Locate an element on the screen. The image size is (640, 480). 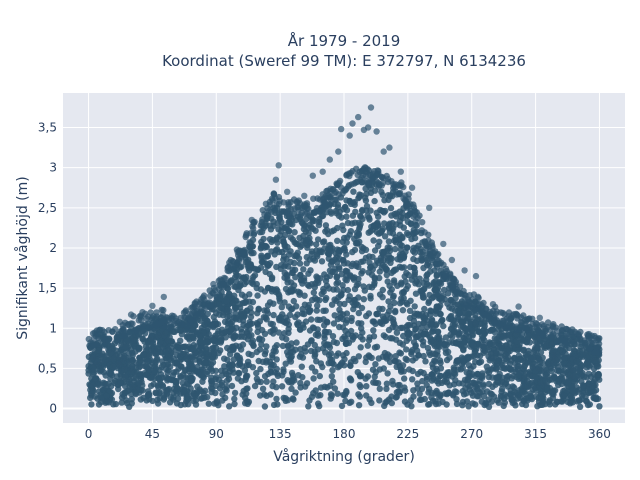
y-axis-title: Signifikant våghöjd (m) is located at coordinates (22, 257).